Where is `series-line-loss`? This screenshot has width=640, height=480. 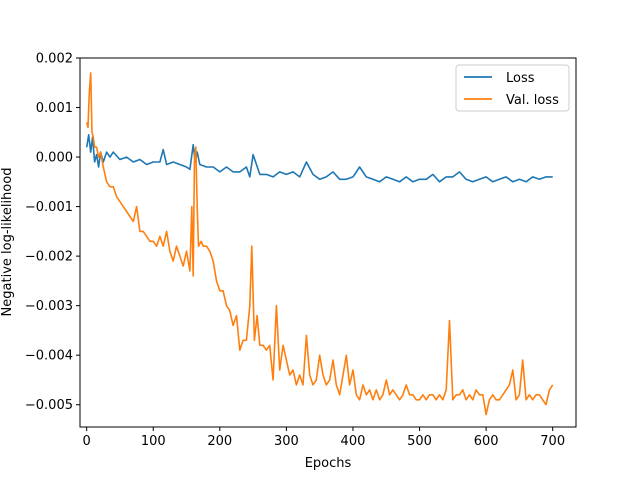
series-line-loss is located at coordinates (319, 158).